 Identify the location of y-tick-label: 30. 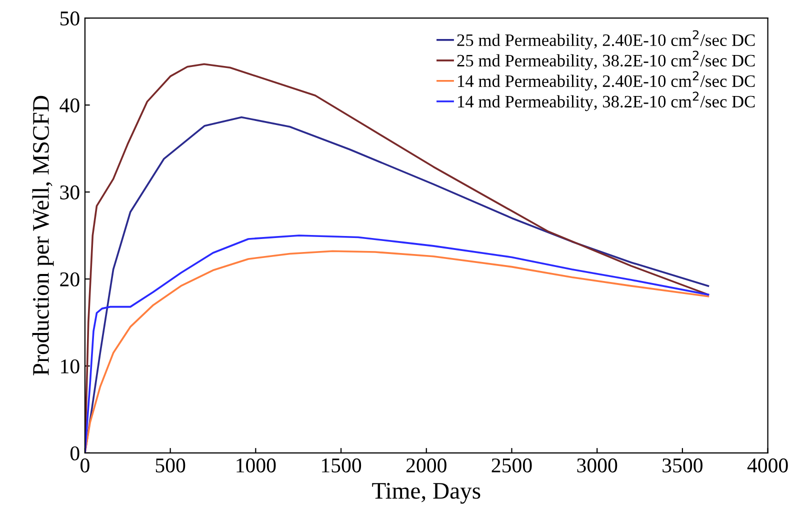
(70, 192).